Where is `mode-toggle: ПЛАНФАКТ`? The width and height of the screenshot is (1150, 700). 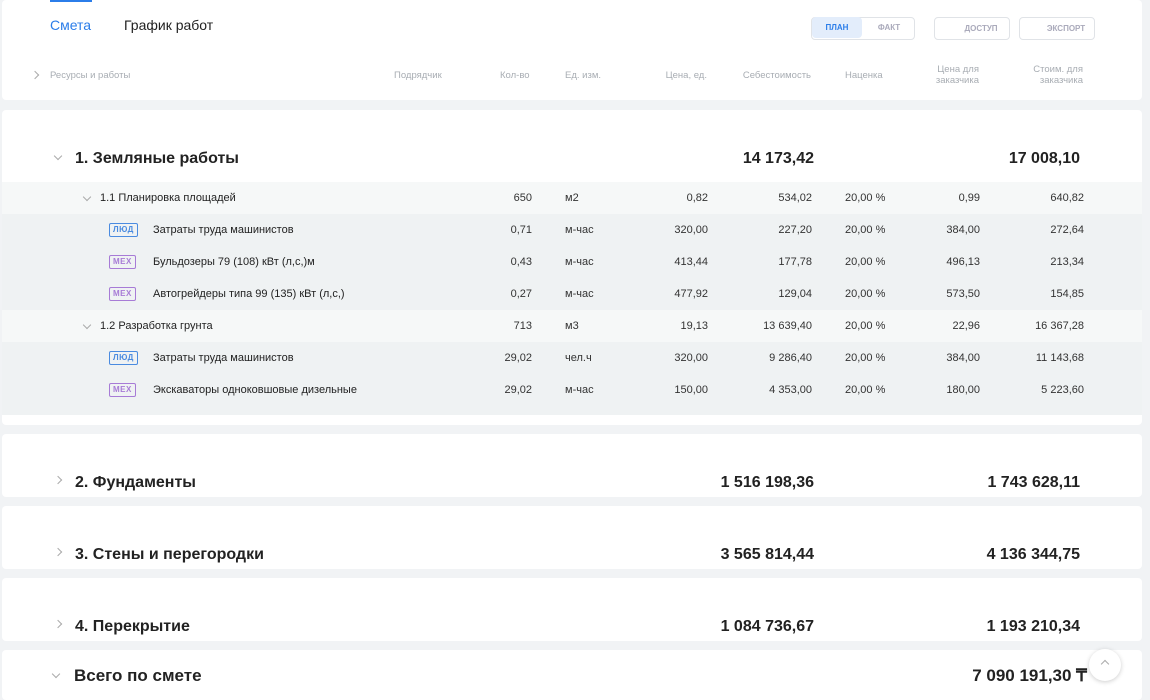
mode-toggle: ПЛАНФАКТ is located at coordinates (863, 28).